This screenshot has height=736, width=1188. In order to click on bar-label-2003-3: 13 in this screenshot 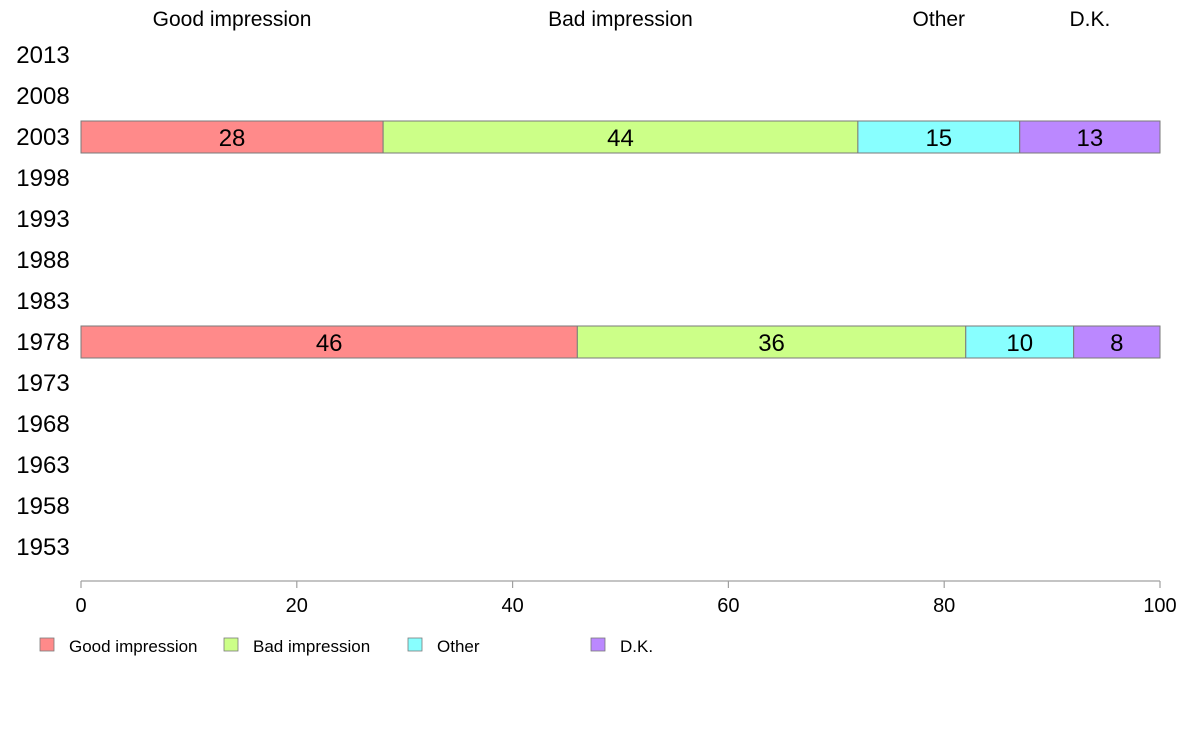, I will do `click(1090, 138)`.